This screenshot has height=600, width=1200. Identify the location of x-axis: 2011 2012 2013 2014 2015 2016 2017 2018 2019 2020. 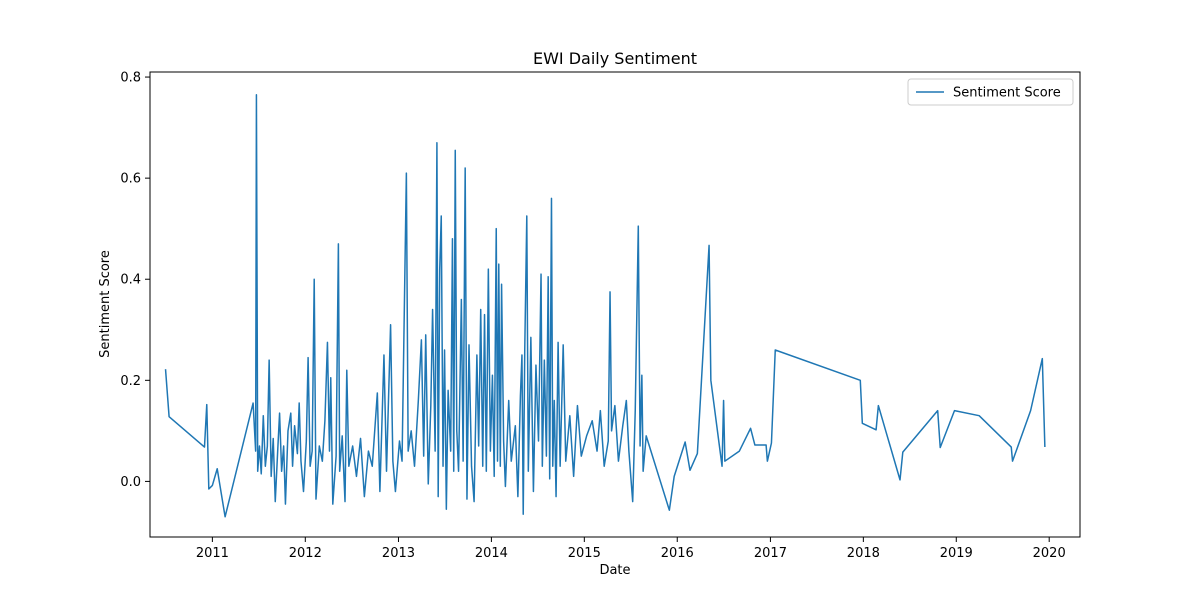
(631, 549).